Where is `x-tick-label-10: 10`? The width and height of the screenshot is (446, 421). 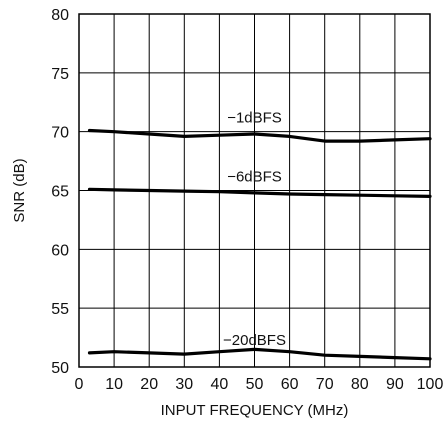
x-tick-label-10: 10 is located at coordinates (114, 384).